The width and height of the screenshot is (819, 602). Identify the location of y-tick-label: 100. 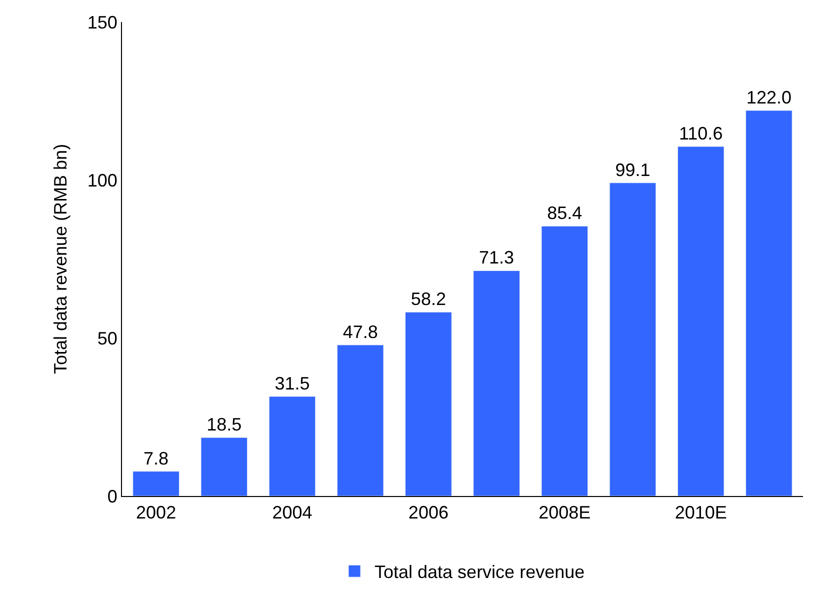
(102, 180).